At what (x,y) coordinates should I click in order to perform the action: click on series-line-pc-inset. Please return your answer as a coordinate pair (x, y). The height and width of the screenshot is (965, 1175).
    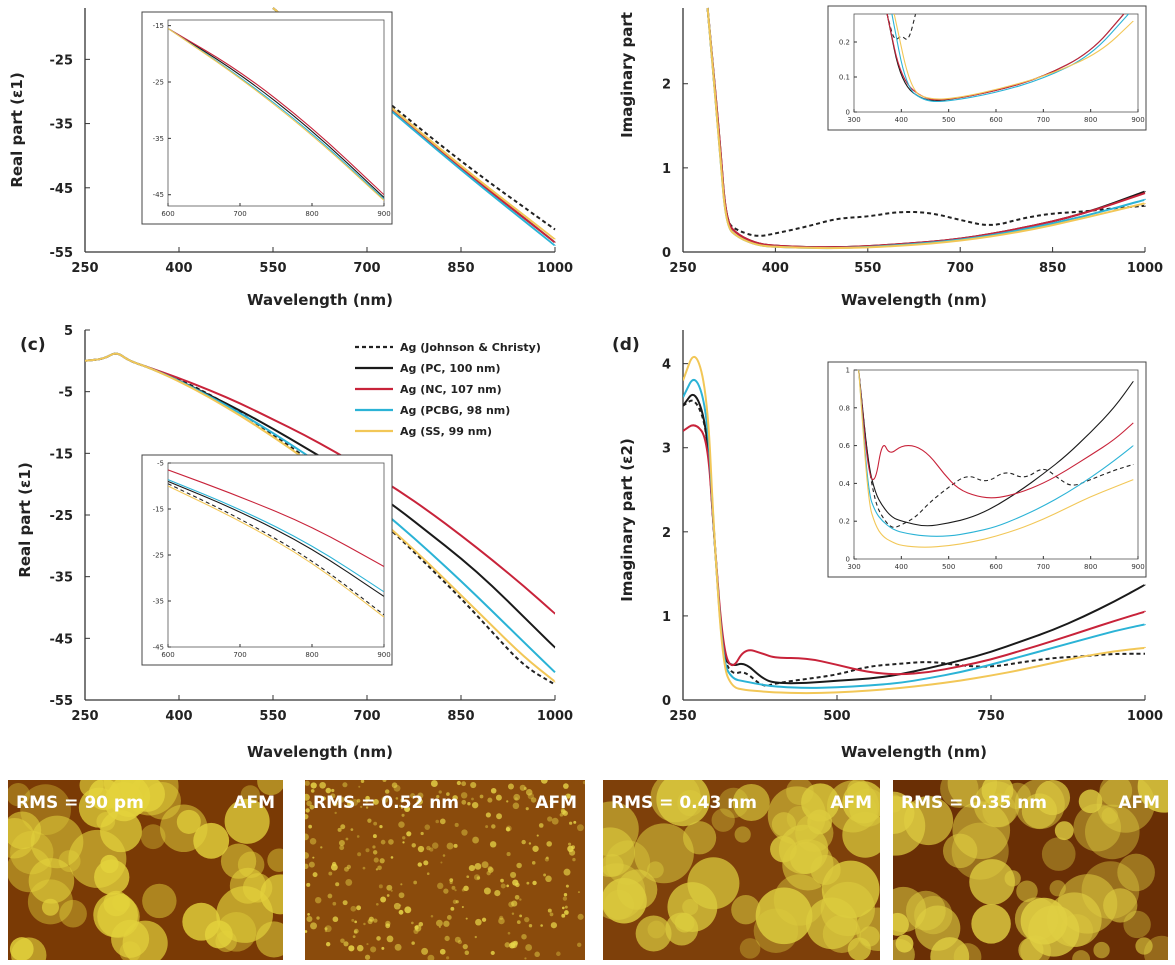
    Looking at the image, I should click on (276, 113).